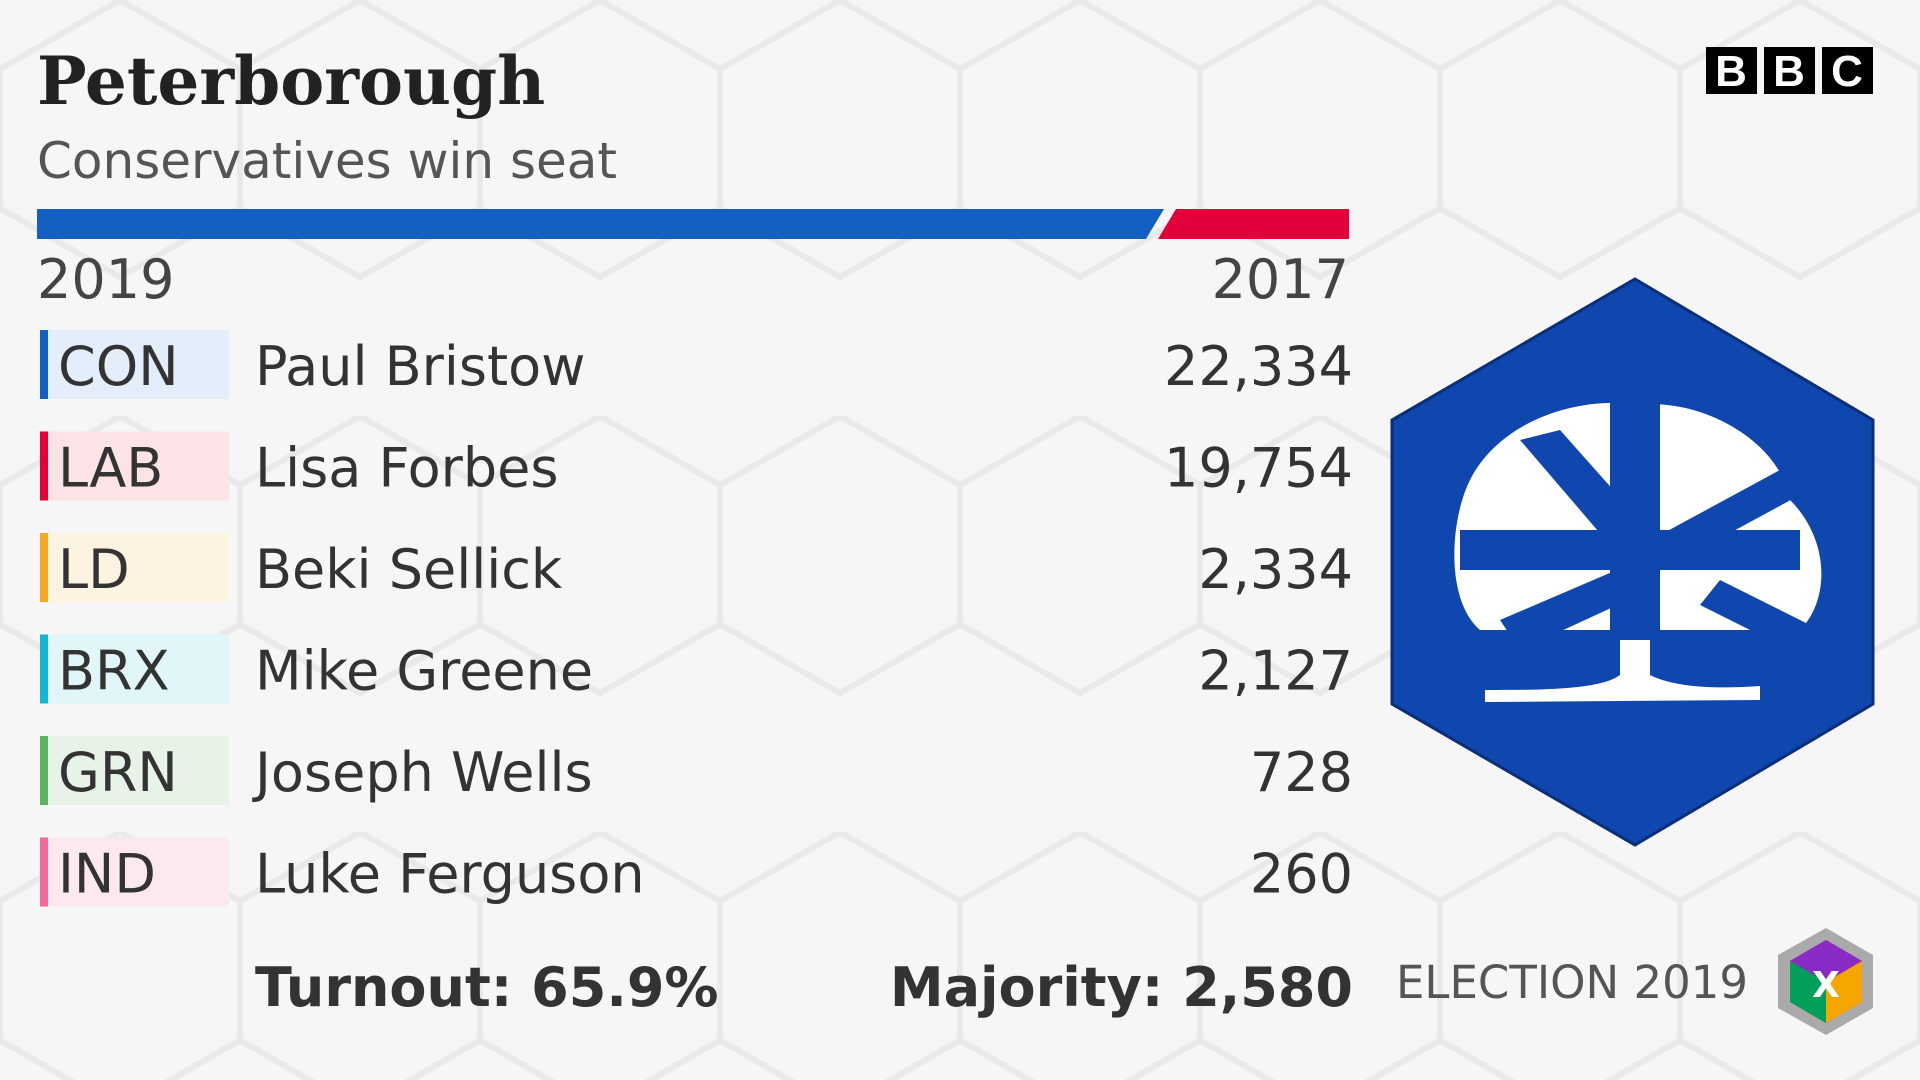 This screenshot has width=1920, height=1080. I want to click on party-logo, so click(1632, 562).